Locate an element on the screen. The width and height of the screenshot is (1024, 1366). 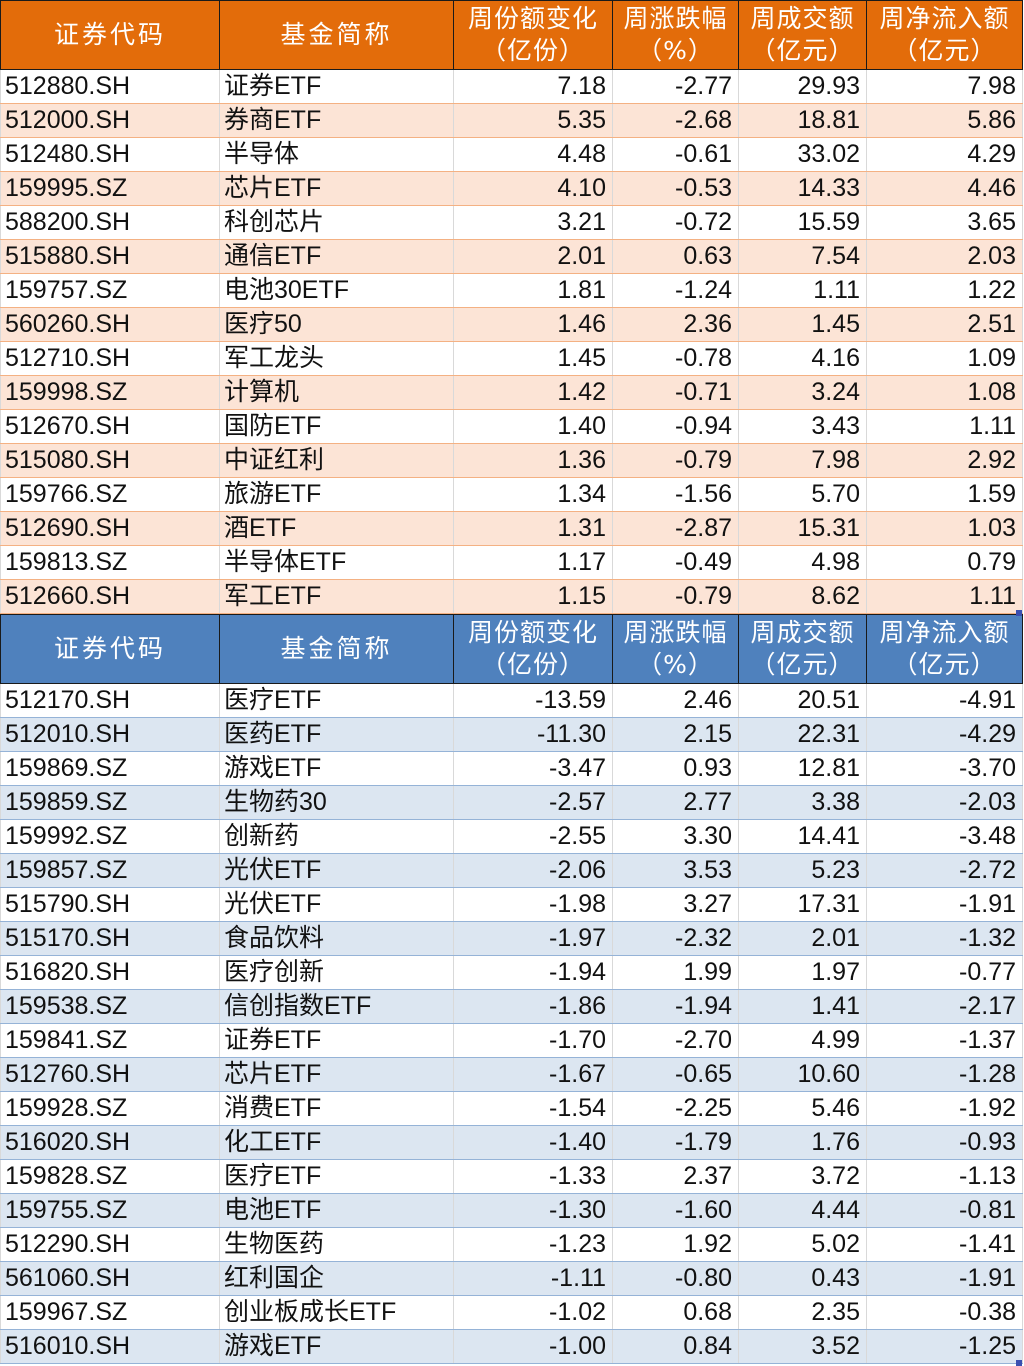
cell-turnover: 4.99 is located at coordinates (802, 1040).